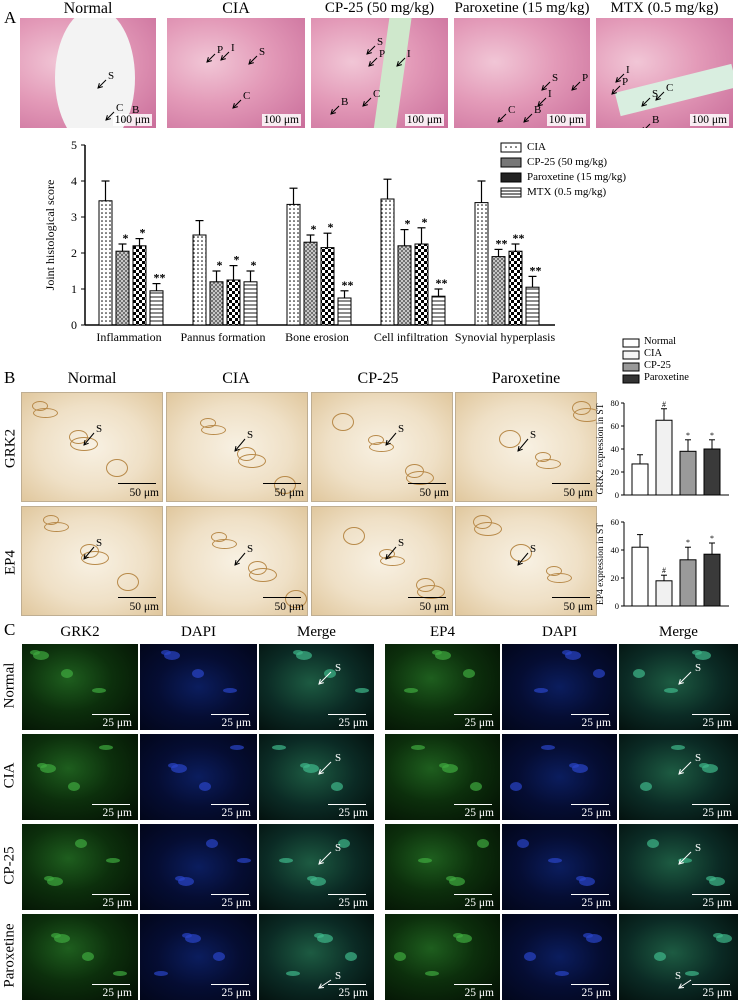  I want to click on fluorescence-column-title: Merge, so click(316, 632).